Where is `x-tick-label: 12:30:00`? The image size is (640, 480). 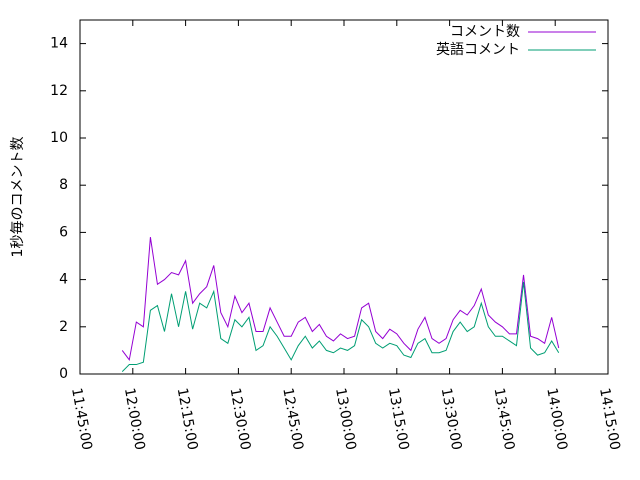
x-tick-label: 12:30:00 is located at coordinates (240, 419).